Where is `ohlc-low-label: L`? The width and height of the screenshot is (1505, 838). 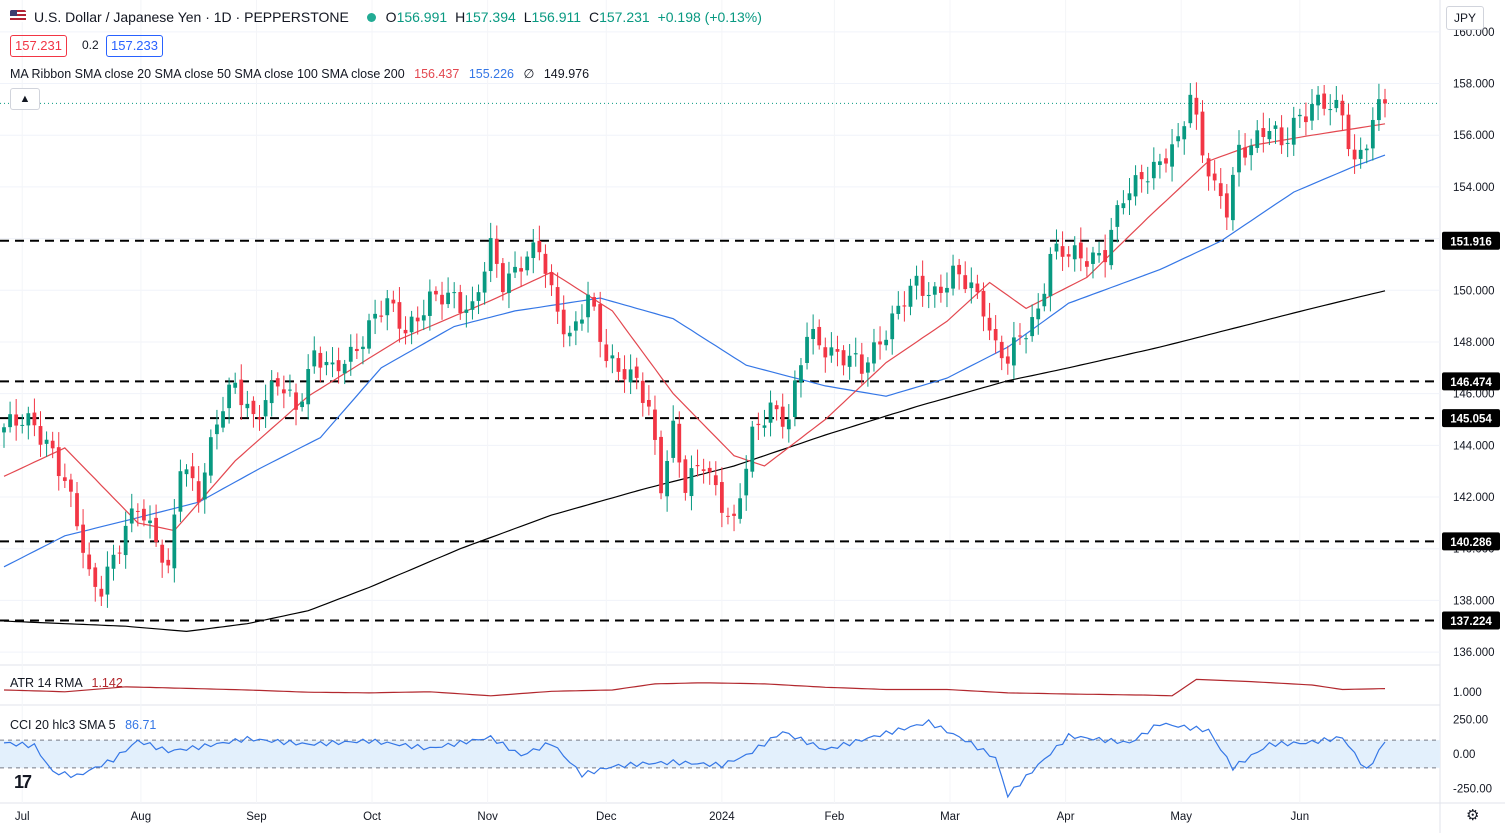
ohlc-low-label: L is located at coordinates (527, 17).